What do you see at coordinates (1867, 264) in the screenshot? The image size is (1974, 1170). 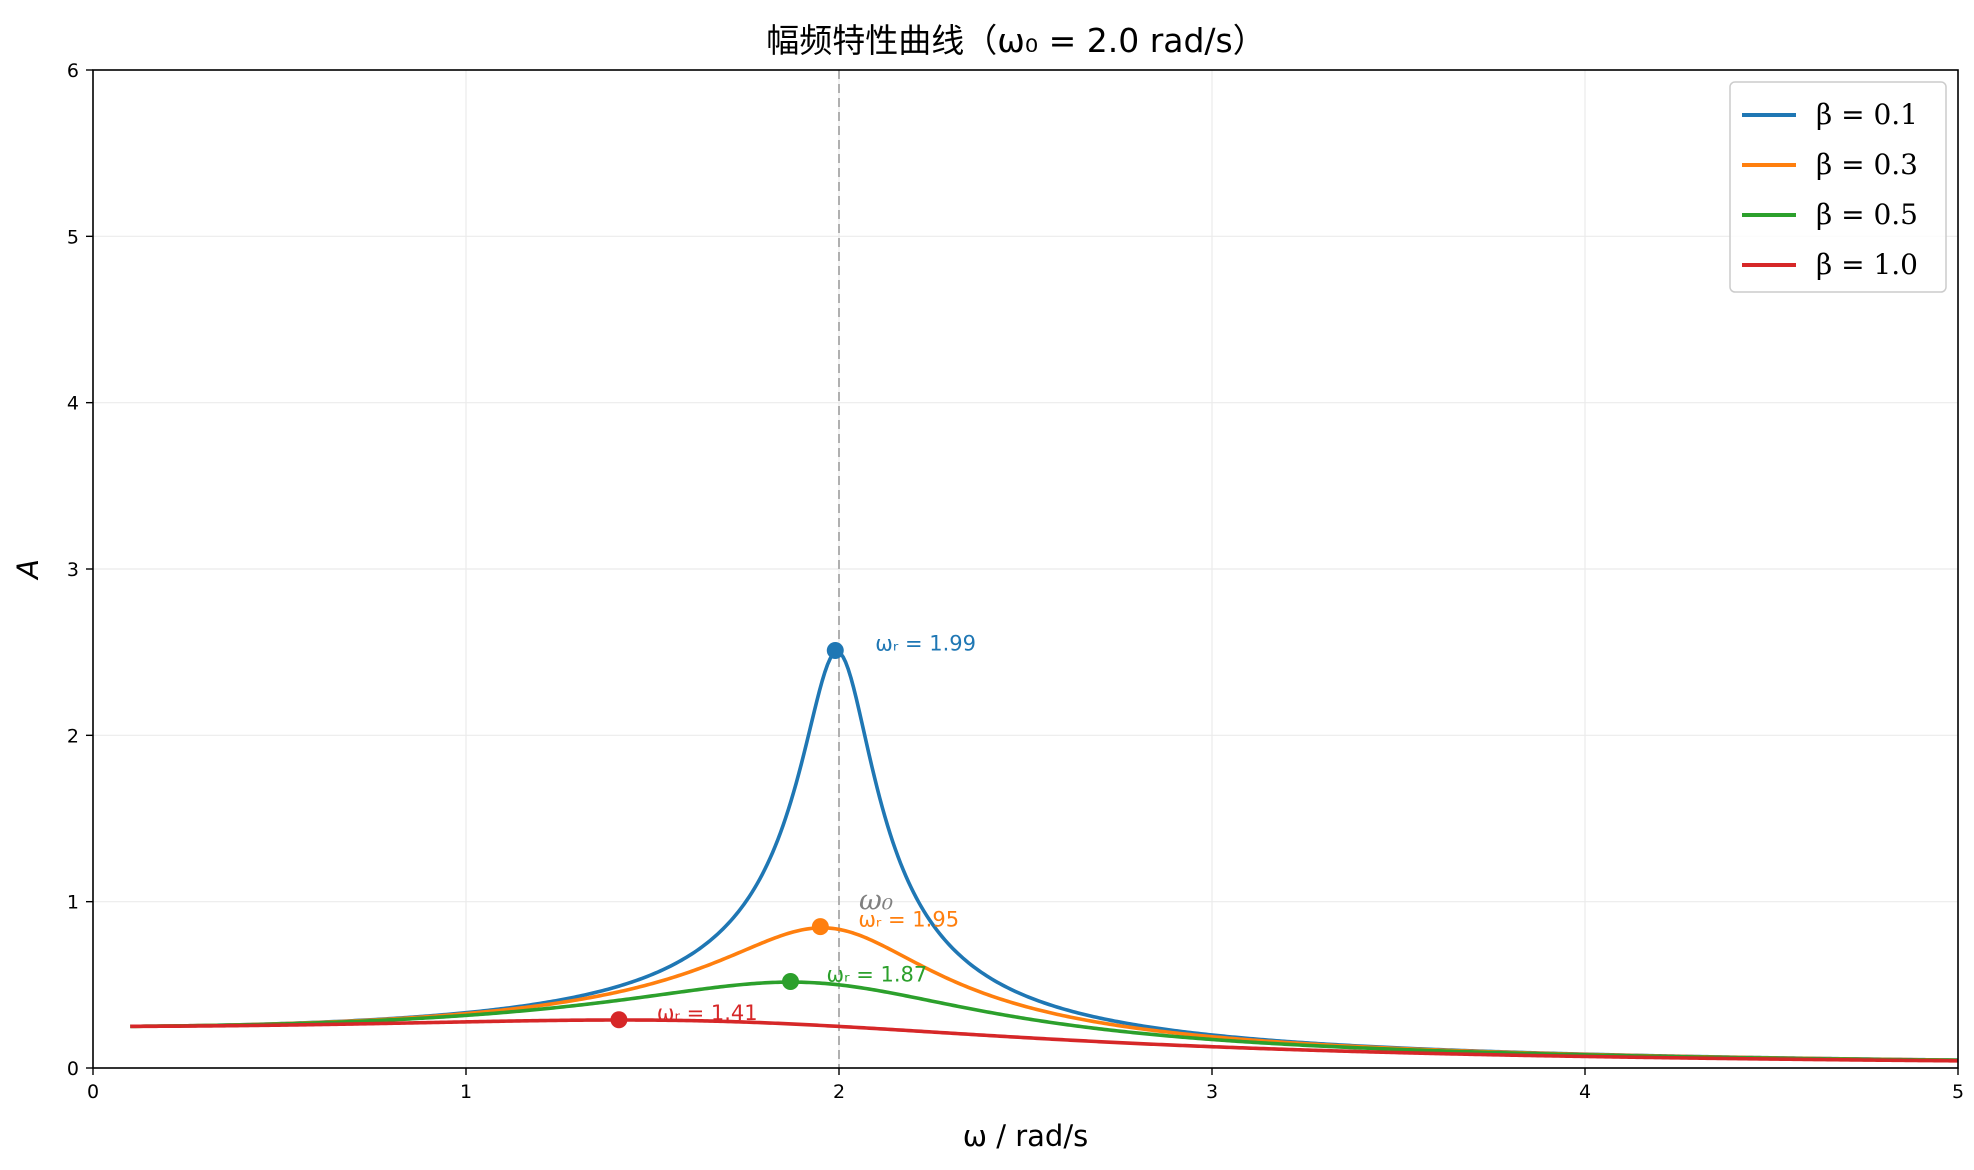 I see `legend-label: β = 1.0` at bounding box center [1867, 264].